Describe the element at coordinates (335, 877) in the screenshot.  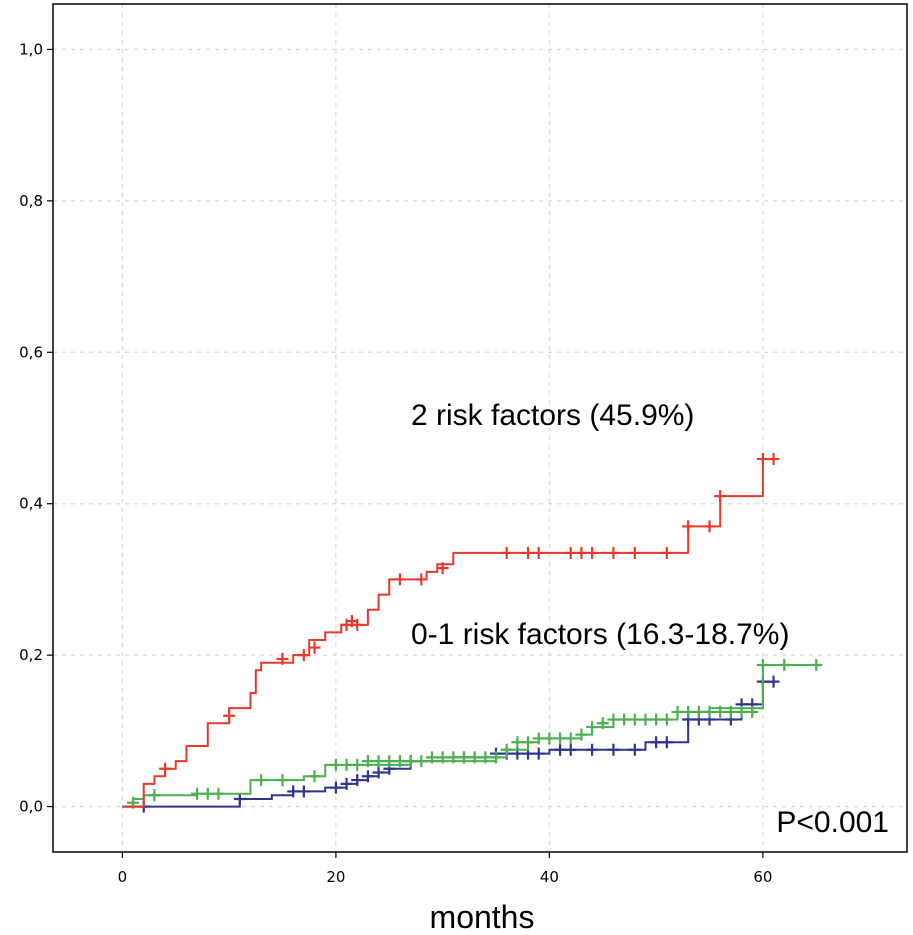
I see `x-tick-label-1: 20` at that location.